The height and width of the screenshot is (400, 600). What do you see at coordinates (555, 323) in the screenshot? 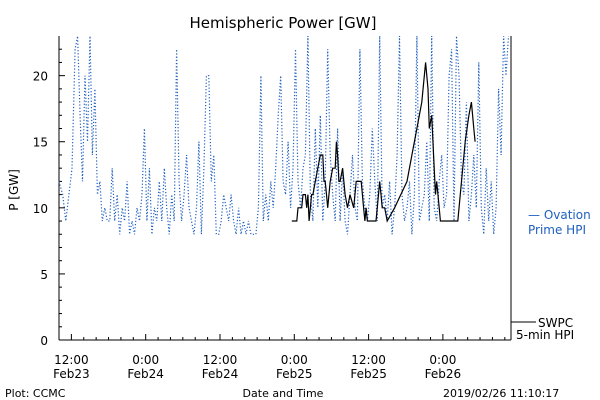
I see `legend-swpc-line1: SWPC` at bounding box center [555, 323].